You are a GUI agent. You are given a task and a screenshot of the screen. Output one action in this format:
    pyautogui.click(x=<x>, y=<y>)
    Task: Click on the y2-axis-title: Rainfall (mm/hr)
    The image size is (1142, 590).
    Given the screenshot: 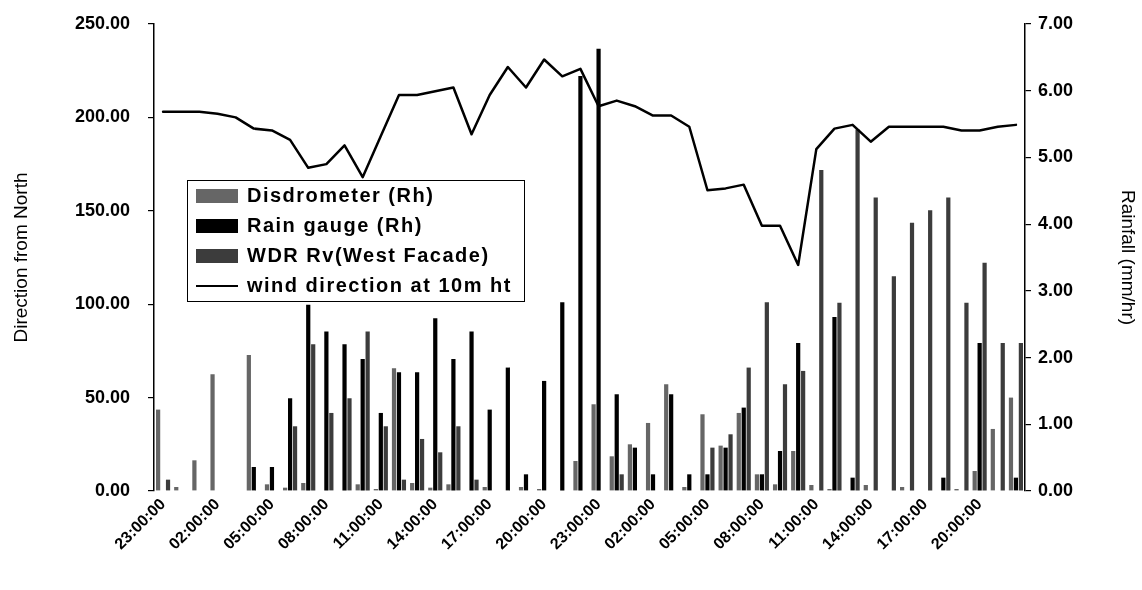 What is the action you would take?
    pyautogui.click(x=1129, y=257)
    